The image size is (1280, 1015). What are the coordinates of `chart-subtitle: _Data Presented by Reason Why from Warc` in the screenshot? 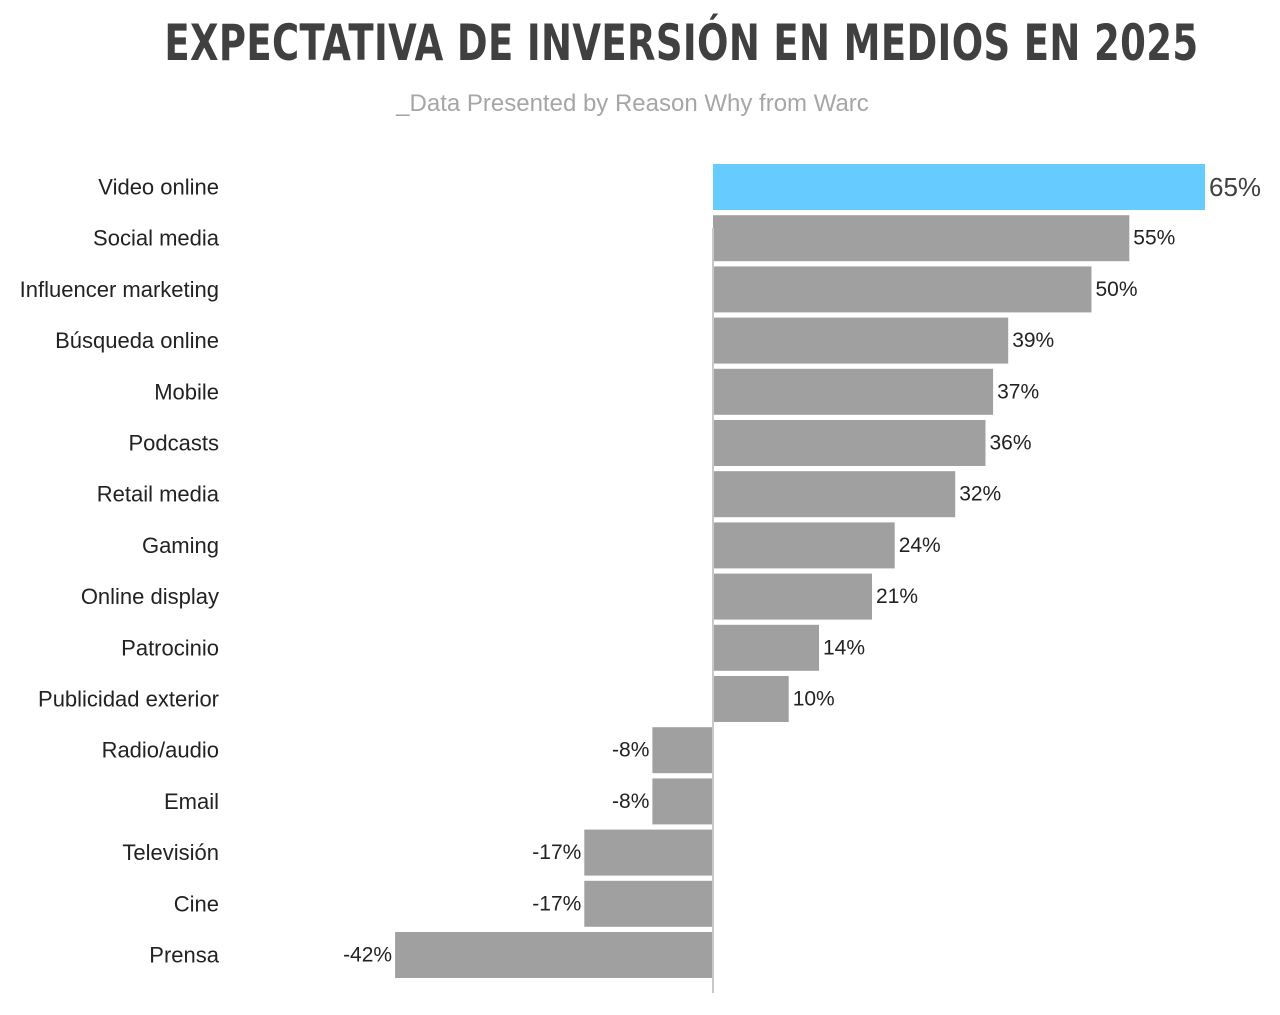 It's located at (632, 103).